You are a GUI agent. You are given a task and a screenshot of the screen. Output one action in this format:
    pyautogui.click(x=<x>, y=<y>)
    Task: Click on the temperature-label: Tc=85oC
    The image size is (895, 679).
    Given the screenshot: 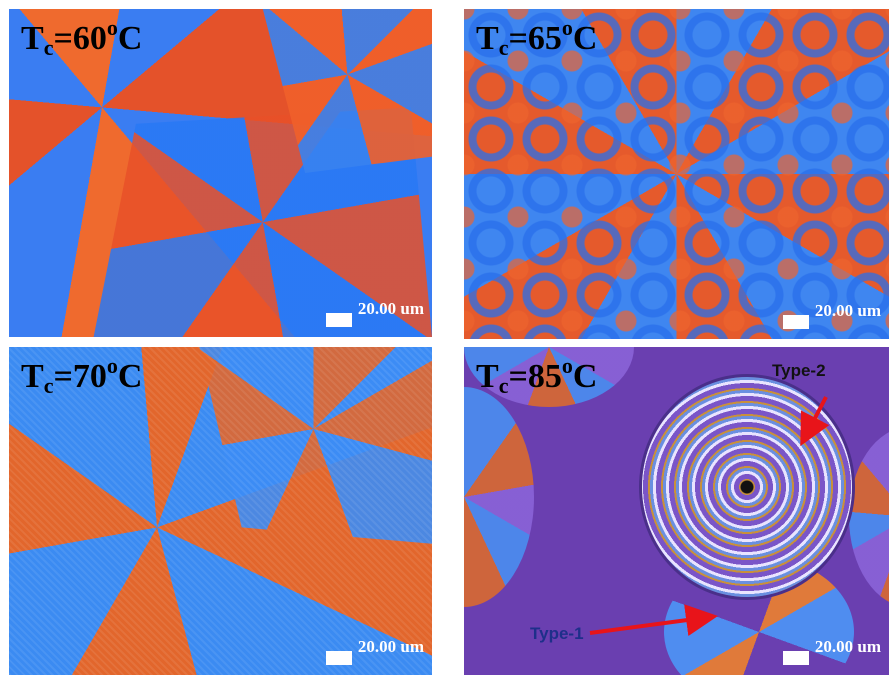 What is the action you would take?
    pyautogui.click(x=537, y=375)
    